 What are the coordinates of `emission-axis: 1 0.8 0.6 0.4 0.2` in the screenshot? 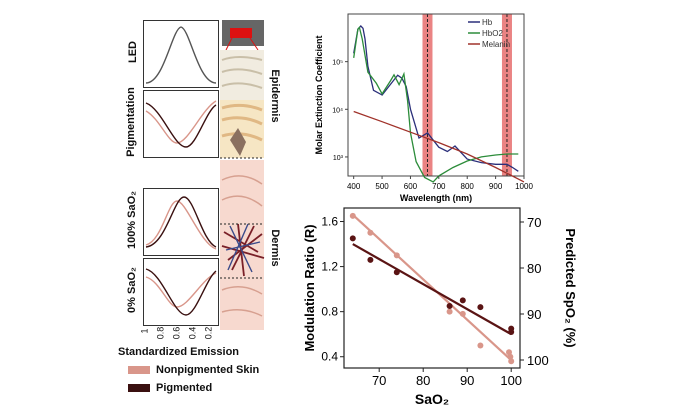 It's located at (190, 333).